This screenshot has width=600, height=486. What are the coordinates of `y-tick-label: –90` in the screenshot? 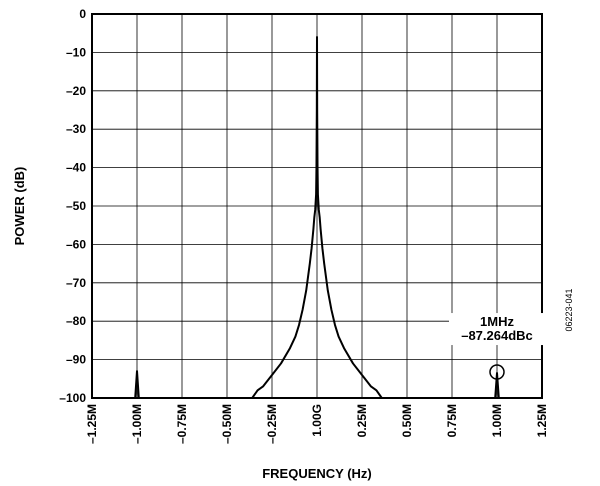 It's located at (76, 360).